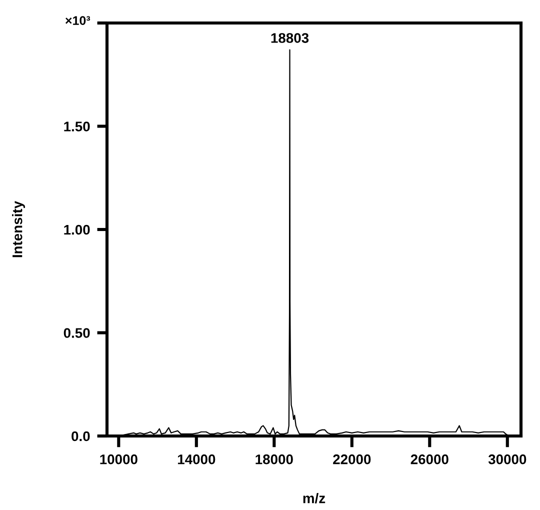 This screenshot has height=510, width=540. Describe the element at coordinates (429, 459) in the screenshot. I see `x-tick-label: 26000` at that location.